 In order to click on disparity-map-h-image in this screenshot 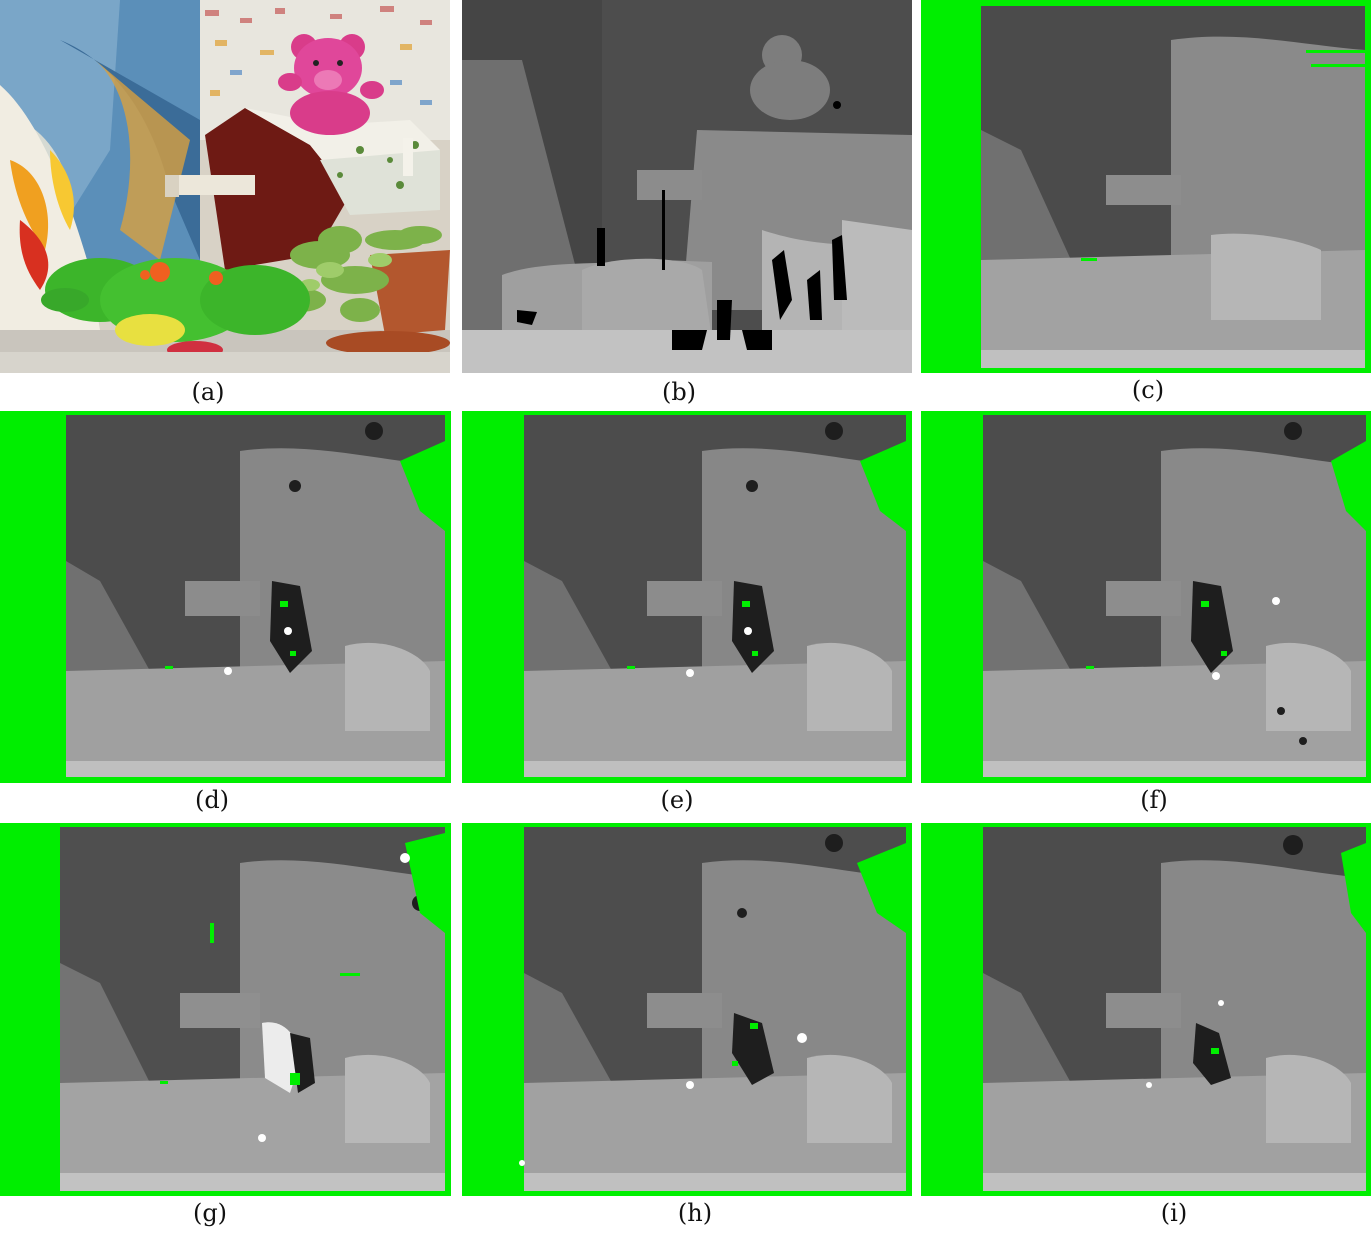, I will do `click(687, 1009)`.